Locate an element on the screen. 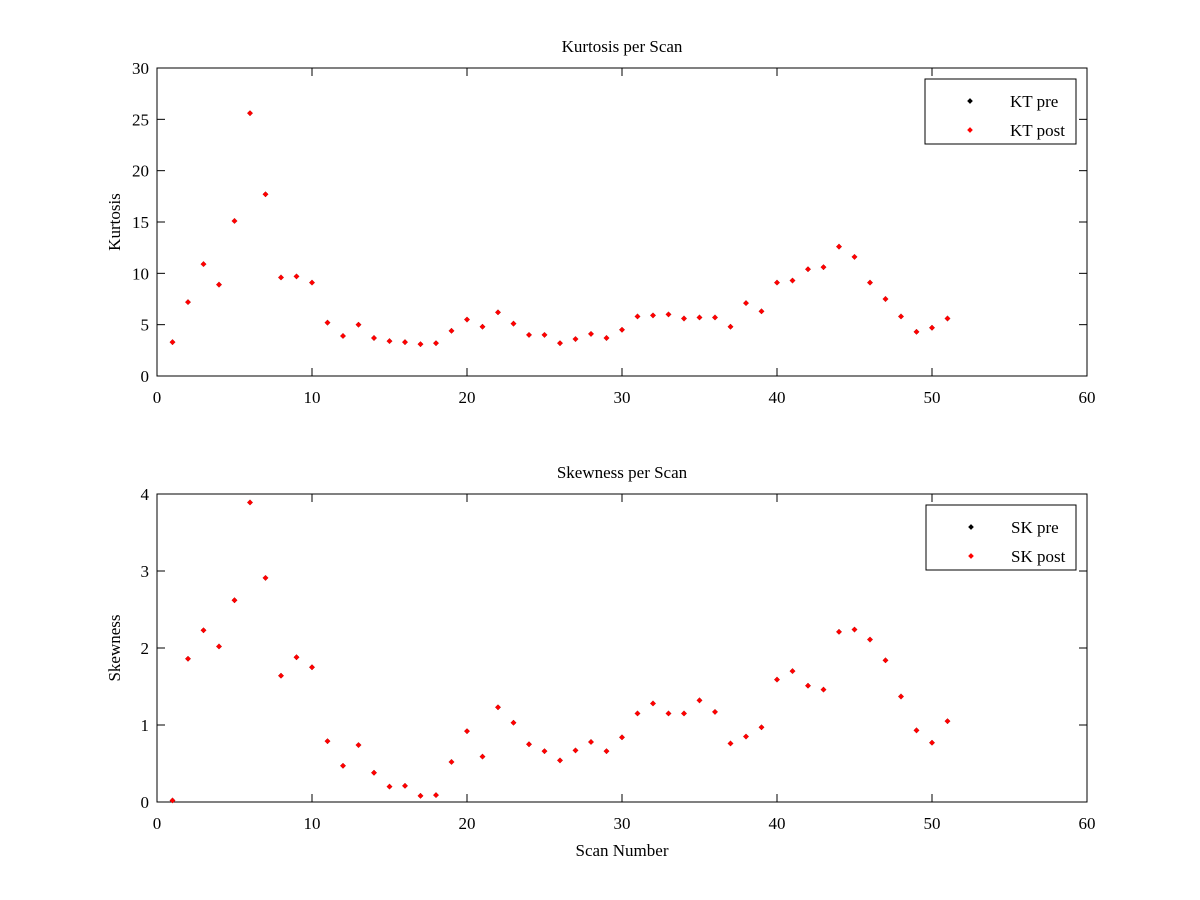  legend: SK pre SK post is located at coordinates (1001, 537).